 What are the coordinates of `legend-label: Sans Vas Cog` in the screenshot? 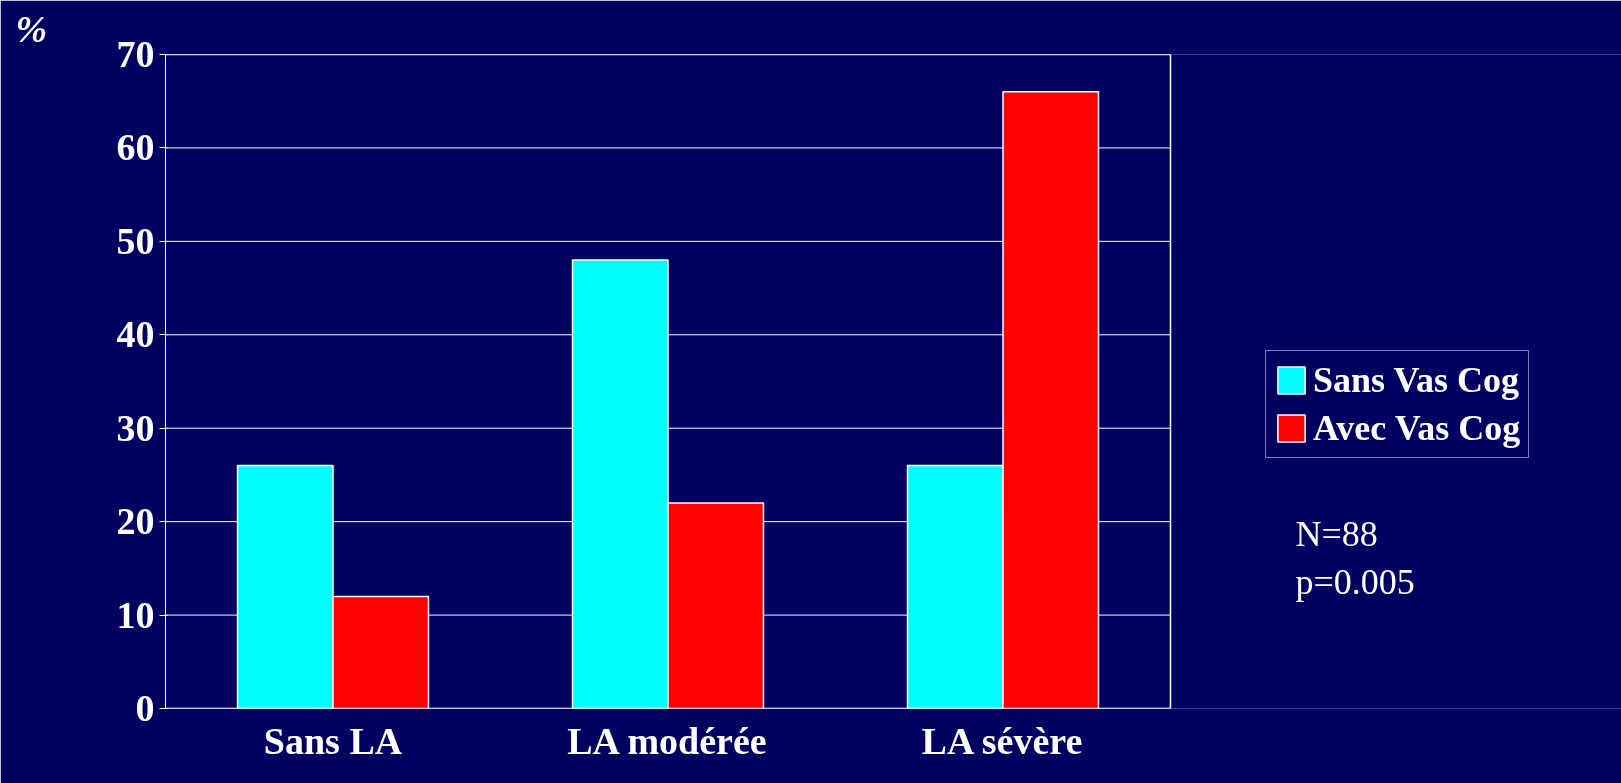 It's located at (1416, 380).